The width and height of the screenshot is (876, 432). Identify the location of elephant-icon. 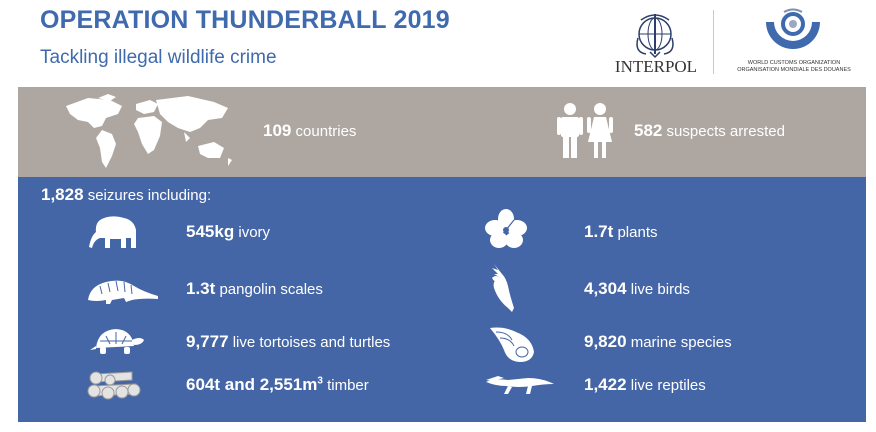
(112, 232).